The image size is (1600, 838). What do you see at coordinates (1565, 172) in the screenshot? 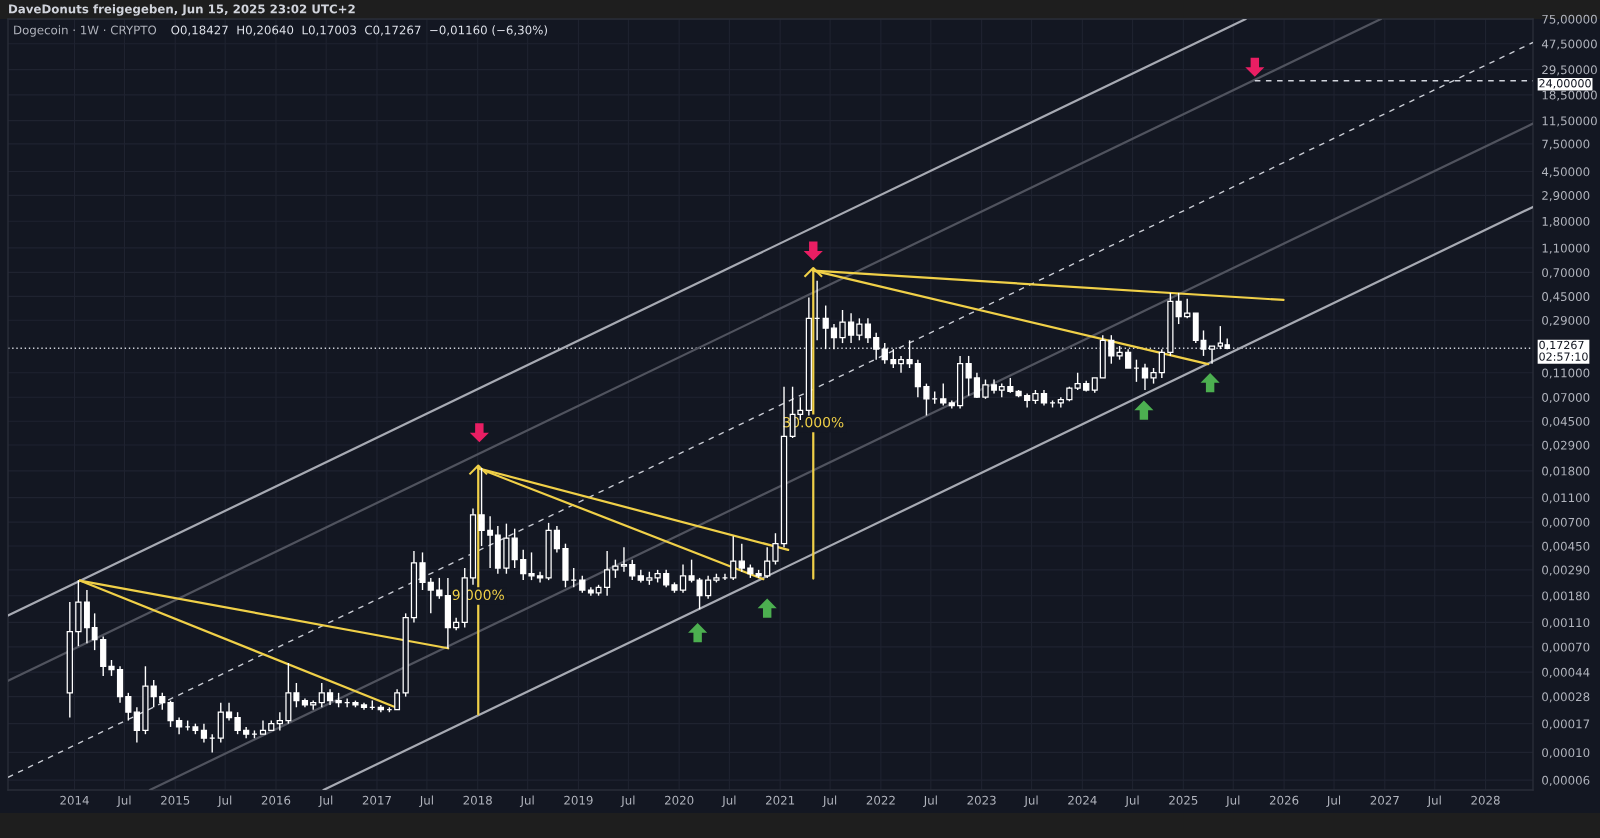
I see `y-tick-label: 4,50000` at bounding box center [1565, 172].